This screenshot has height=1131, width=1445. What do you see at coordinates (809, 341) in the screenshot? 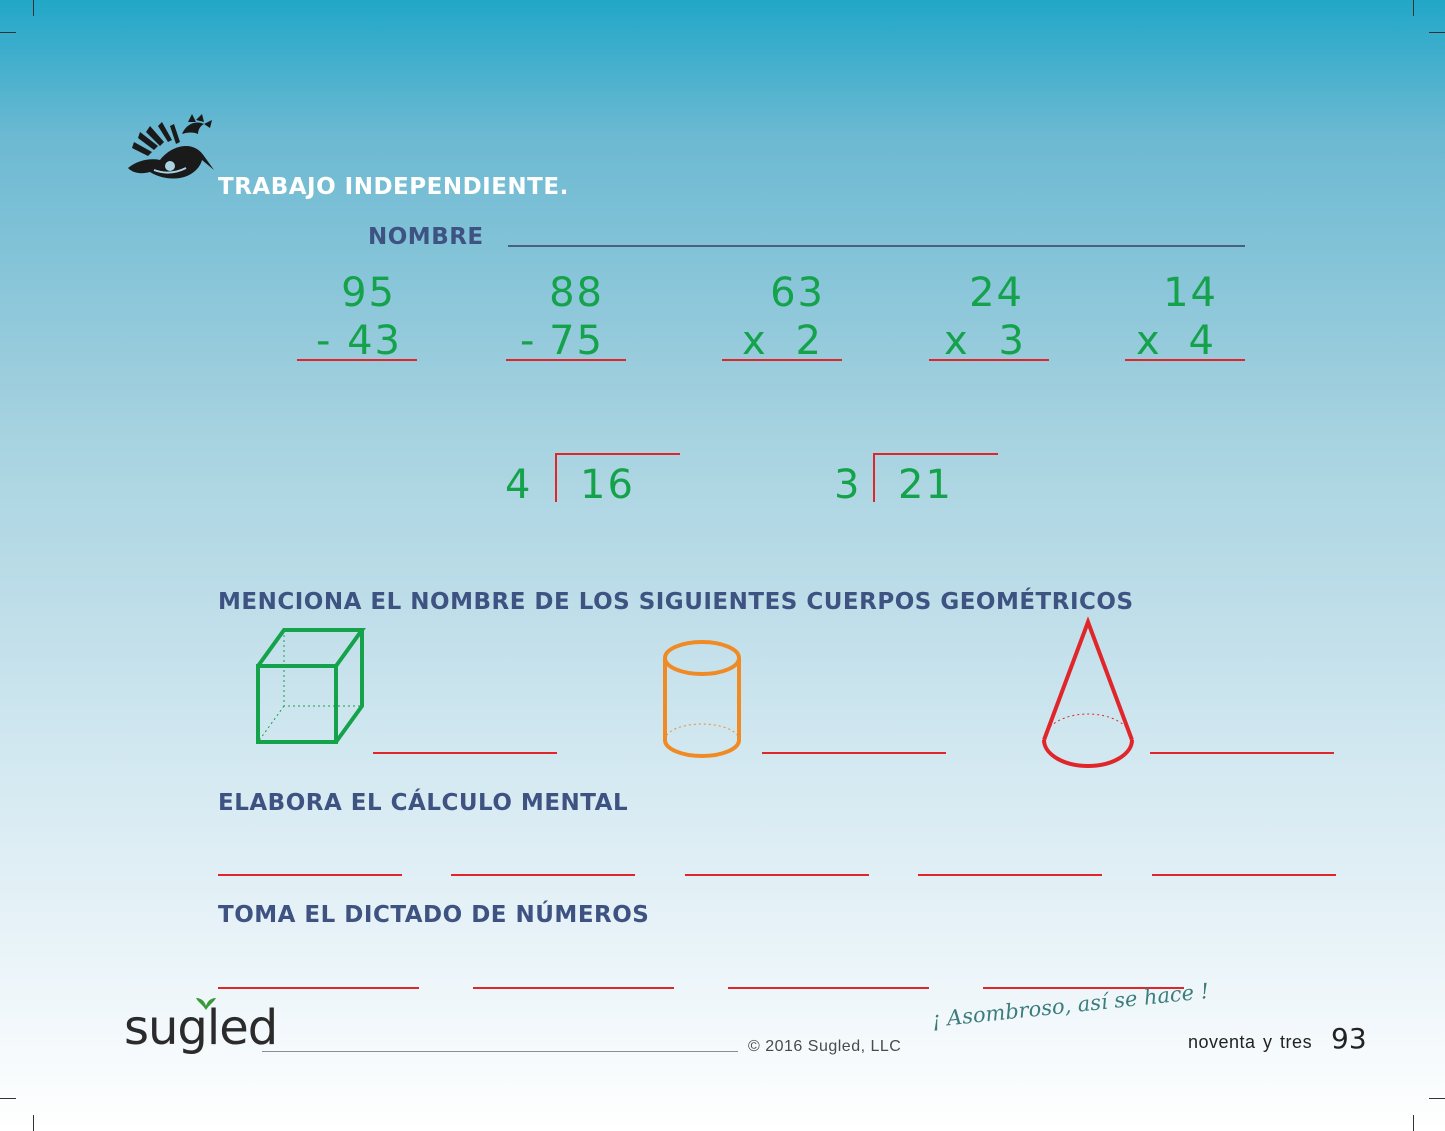
I see `operation-bottom: 2` at bounding box center [809, 341].